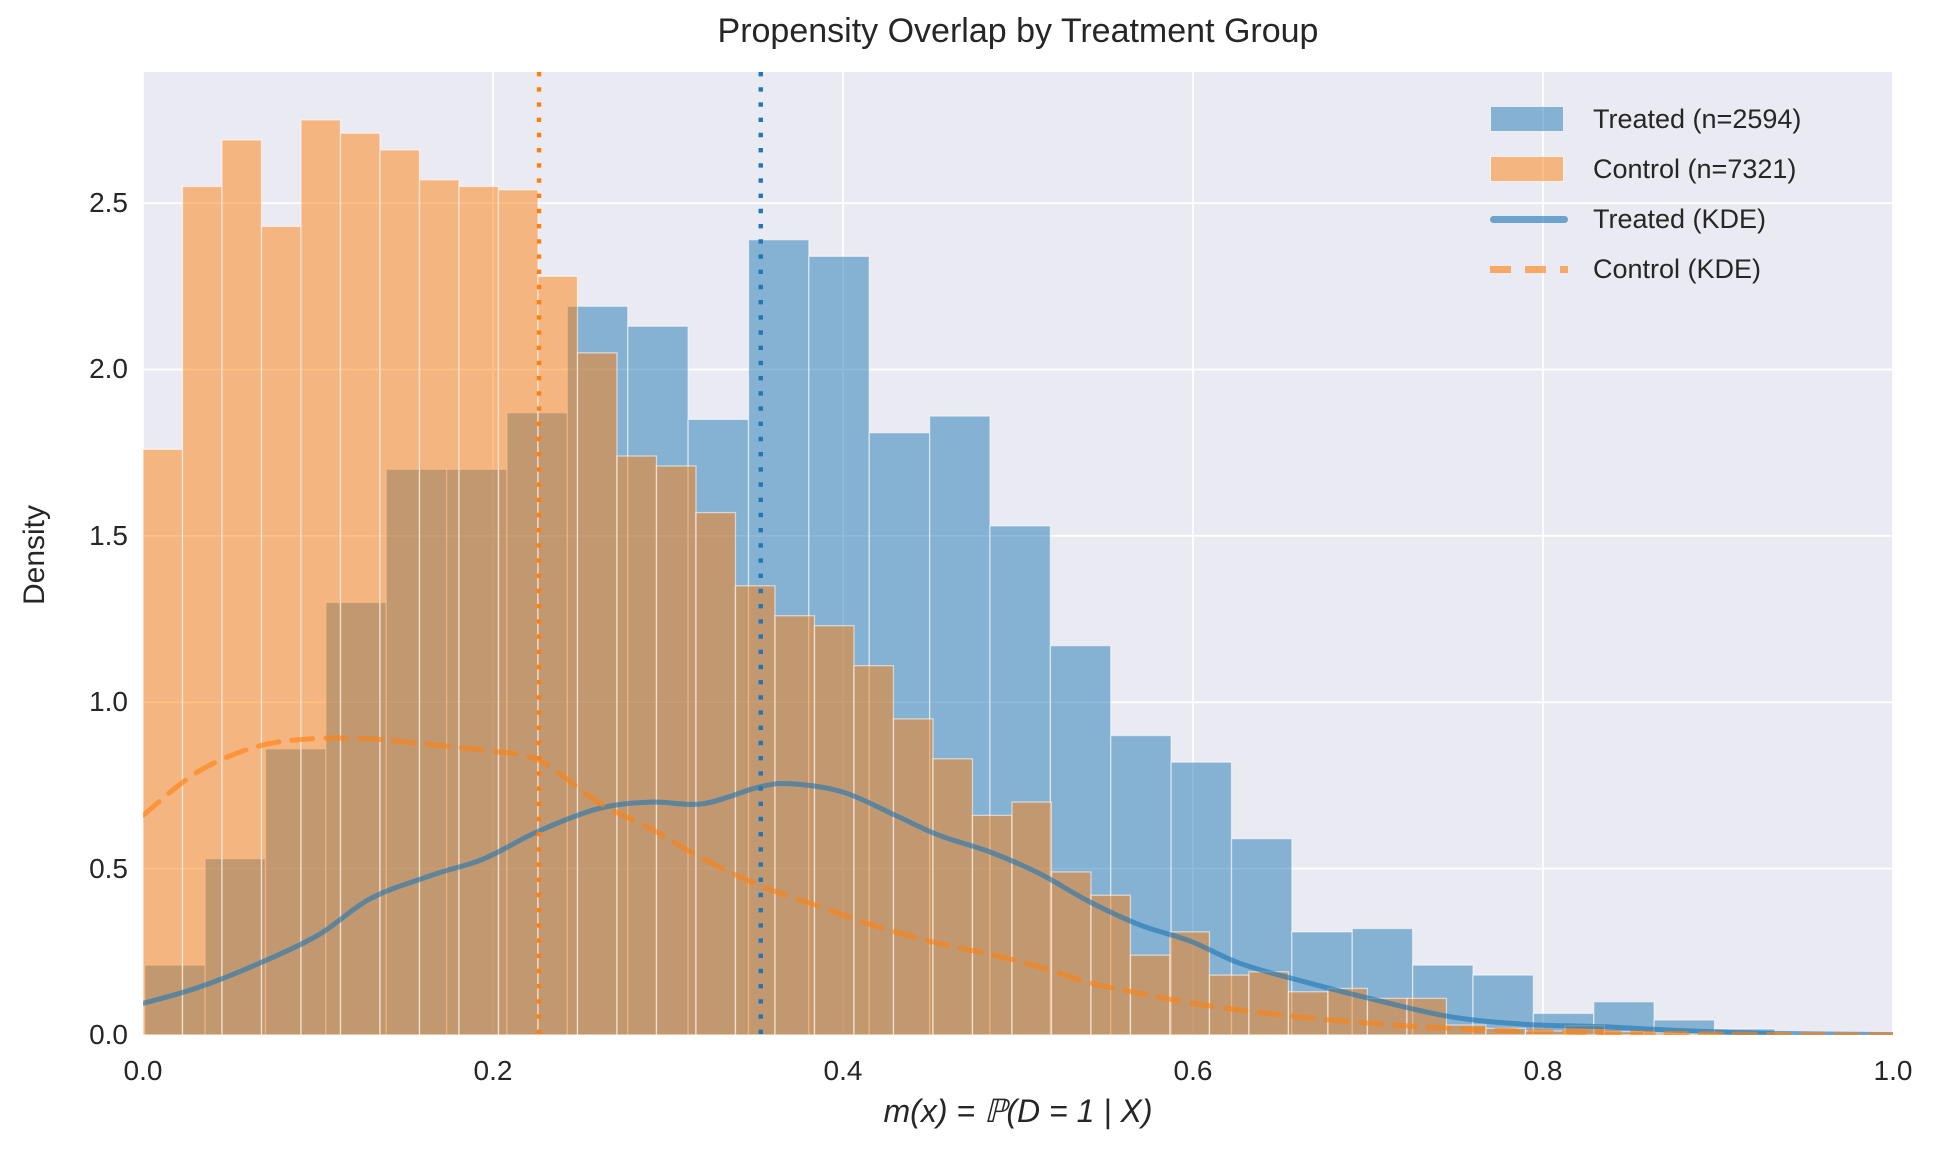 This screenshot has height=1170, width=1940. I want to click on legend-item-control-kde: Control (KDE), so click(1645, 269).